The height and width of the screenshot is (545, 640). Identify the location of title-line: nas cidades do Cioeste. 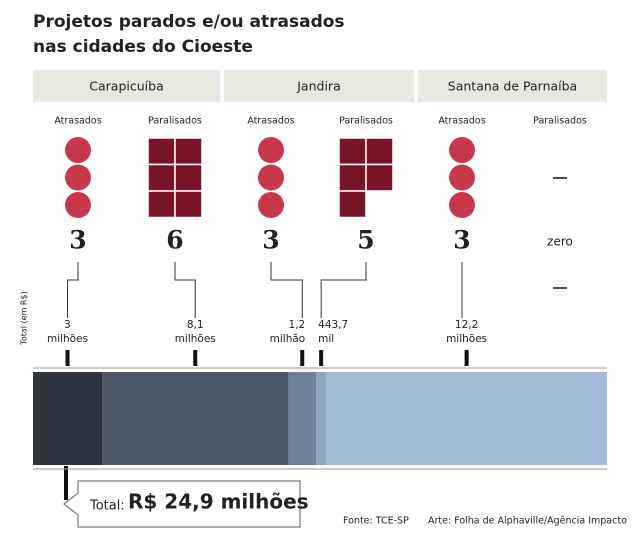
(143, 47).